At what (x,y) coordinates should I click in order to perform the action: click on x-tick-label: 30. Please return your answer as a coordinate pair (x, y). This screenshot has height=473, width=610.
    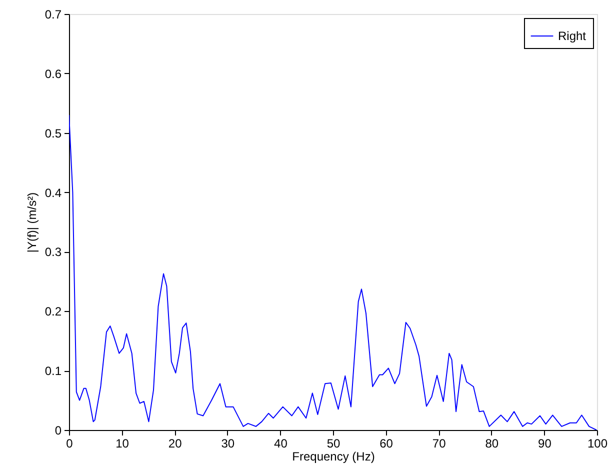
    Looking at the image, I should click on (228, 443).